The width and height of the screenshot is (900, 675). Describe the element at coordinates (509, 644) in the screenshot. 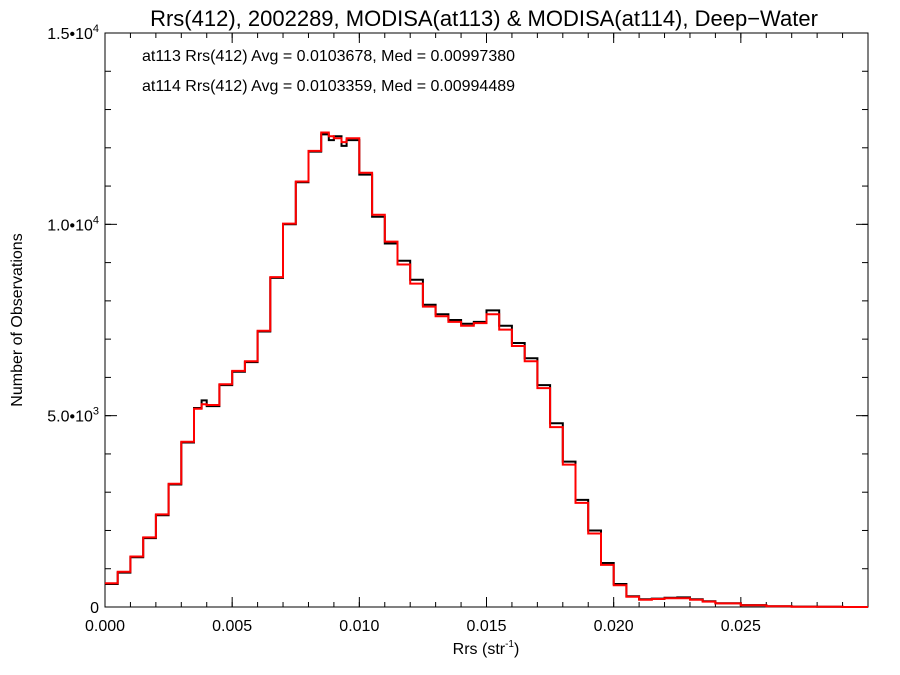

I see `x-axis-label-superscript: -1` at that location.